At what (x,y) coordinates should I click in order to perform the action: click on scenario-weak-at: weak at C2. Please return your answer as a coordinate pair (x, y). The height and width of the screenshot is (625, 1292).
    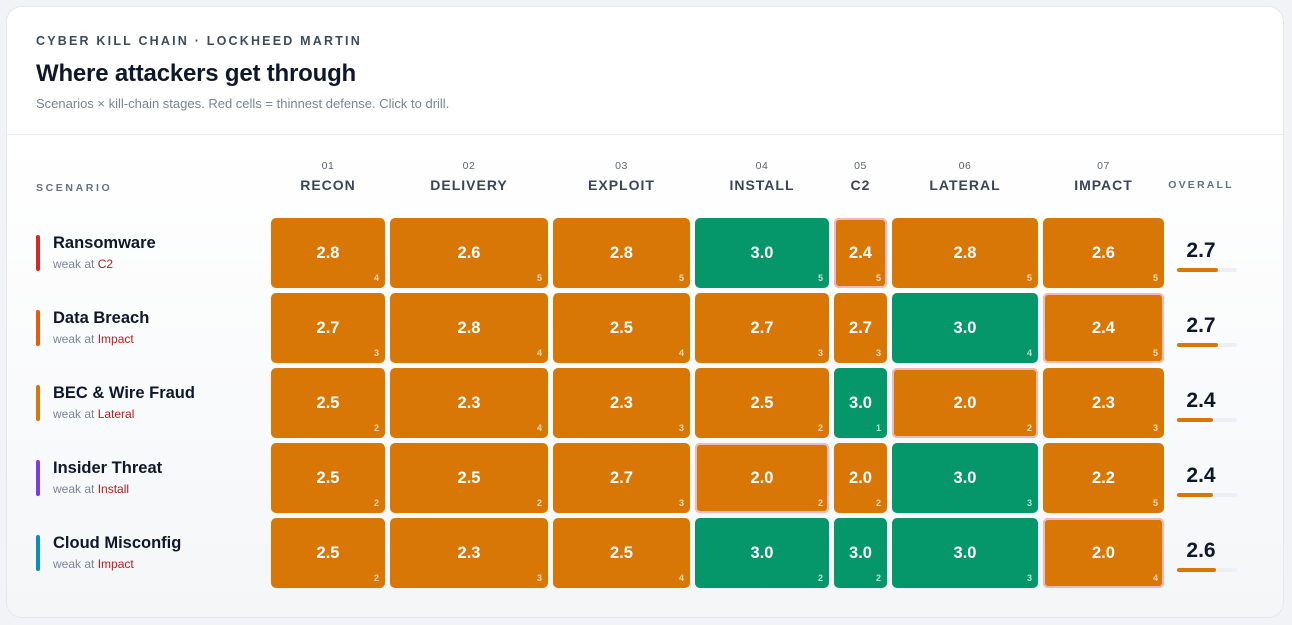
    Looking at the image, I should click on (83, 264).